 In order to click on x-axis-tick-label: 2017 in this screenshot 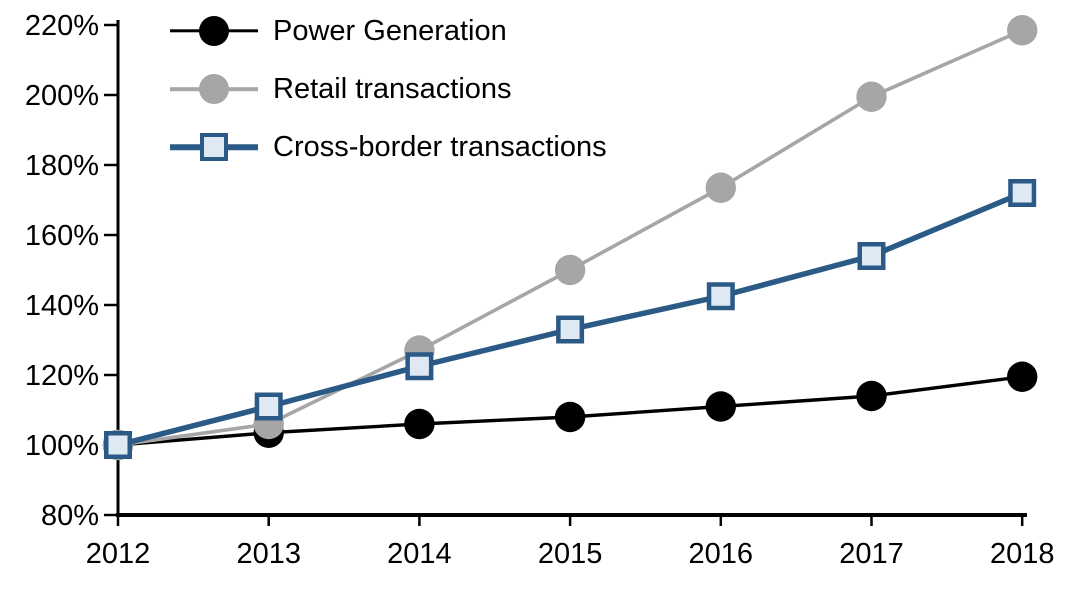, I will do `click(871, 554)`.